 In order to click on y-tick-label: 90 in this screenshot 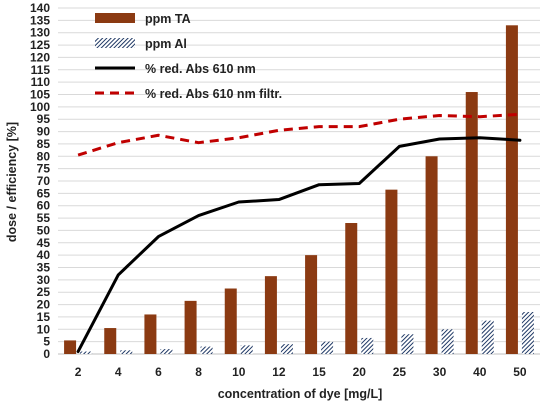, I will do `click(44, 132)`.